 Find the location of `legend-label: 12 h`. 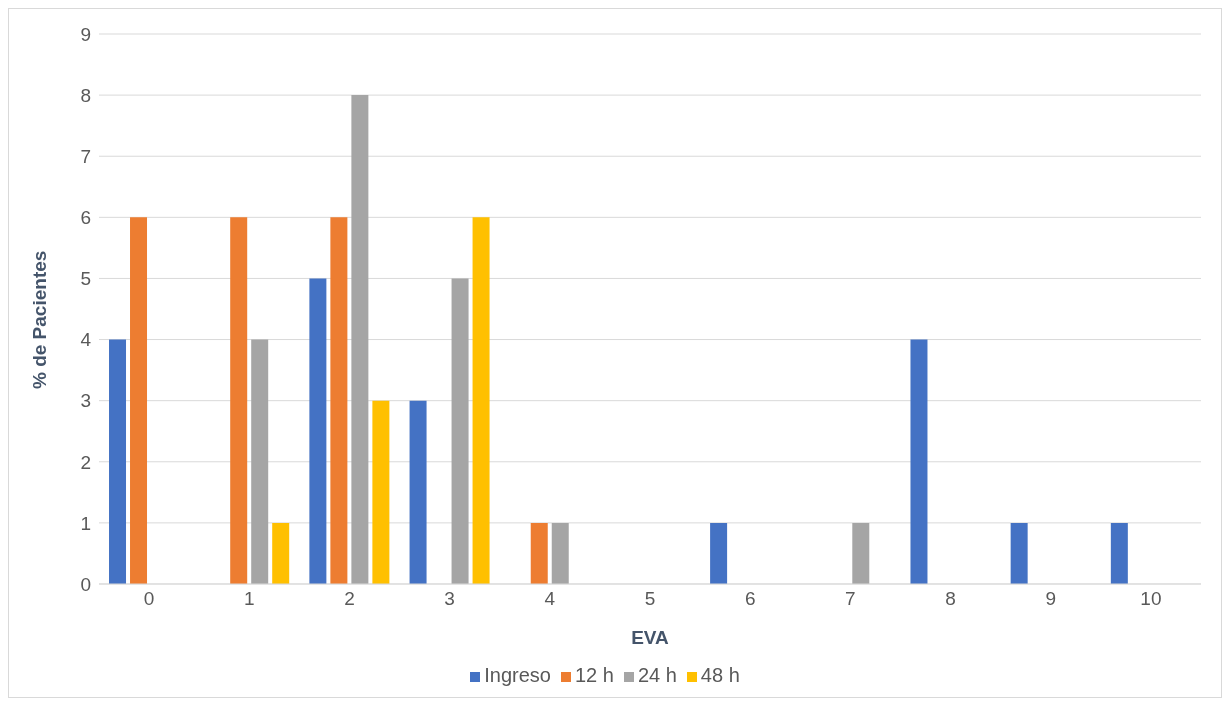

legend-label: 12 h is located at coordinates (594, 675).